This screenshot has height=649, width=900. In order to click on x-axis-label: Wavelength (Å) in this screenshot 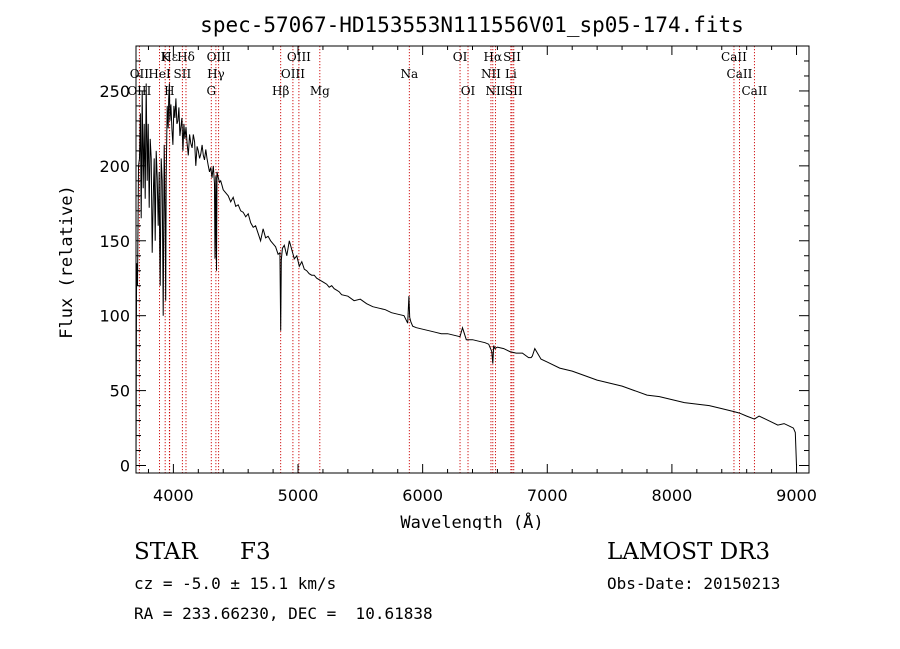, I will do `click(471, 520)`.